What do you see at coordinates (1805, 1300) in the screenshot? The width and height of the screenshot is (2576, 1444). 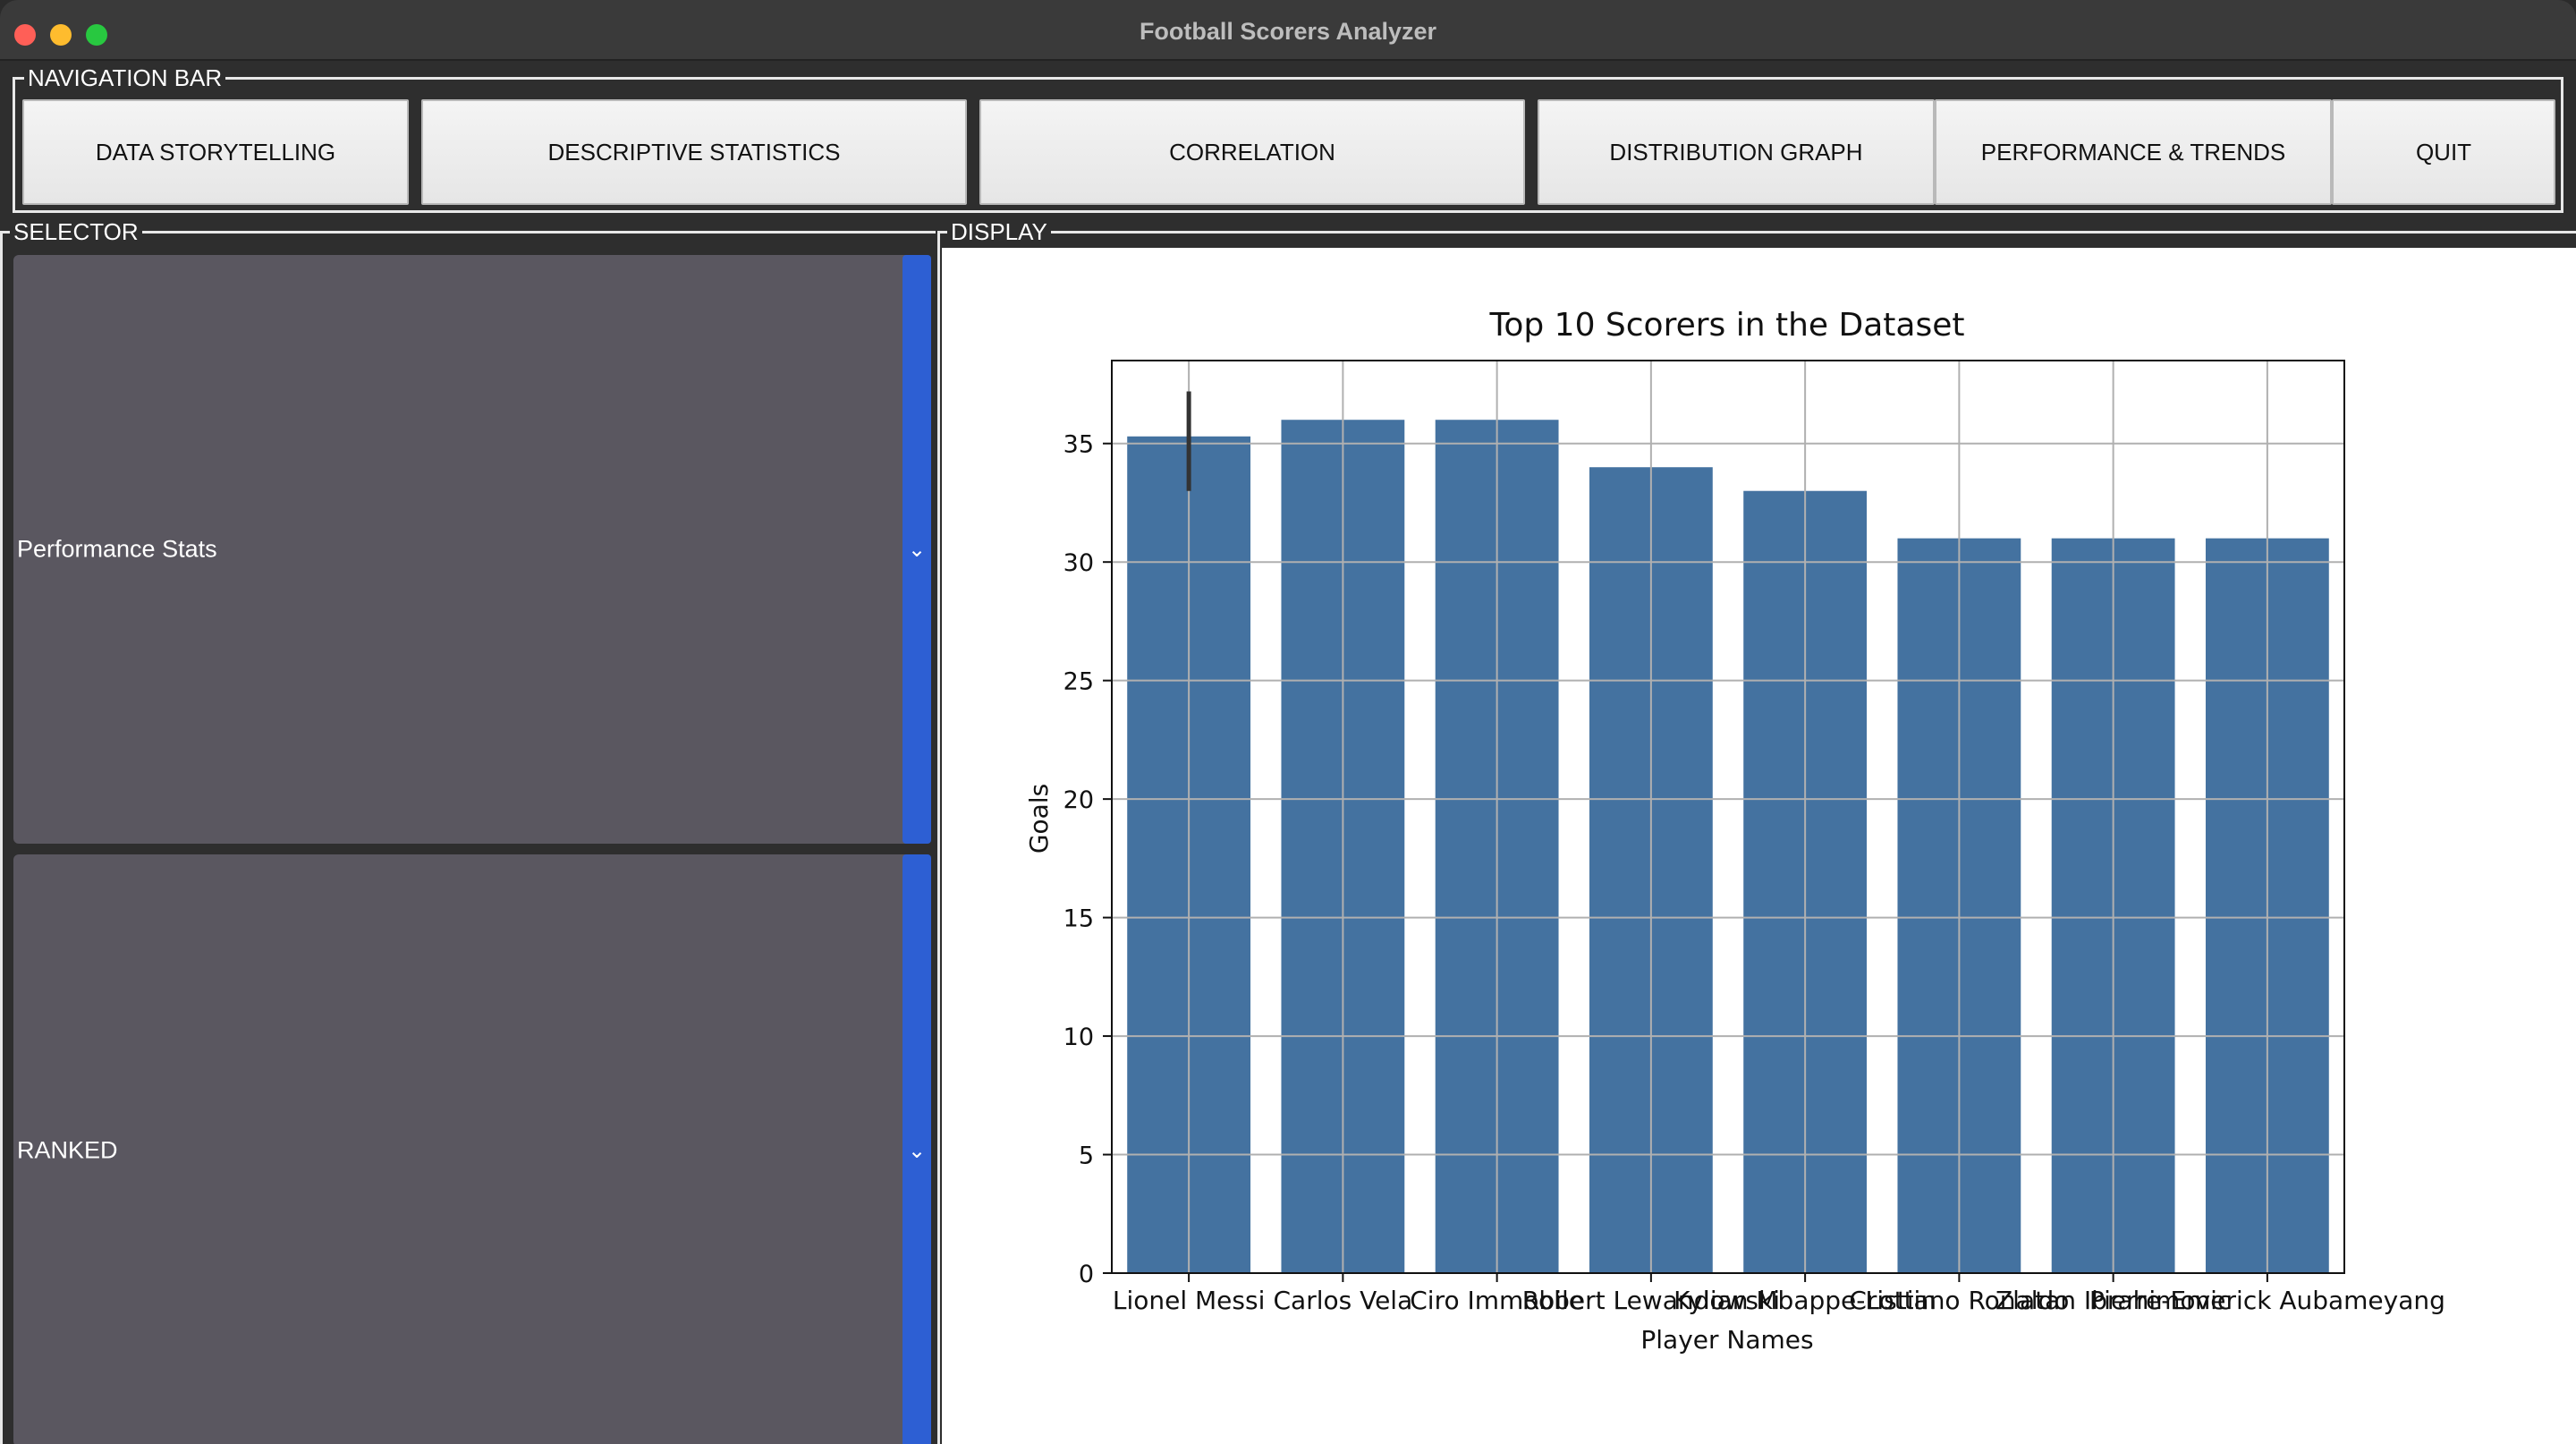 I see `x-tick-label: Kylian Mbappe-Lottin` at bounding box center [1805, 1300].